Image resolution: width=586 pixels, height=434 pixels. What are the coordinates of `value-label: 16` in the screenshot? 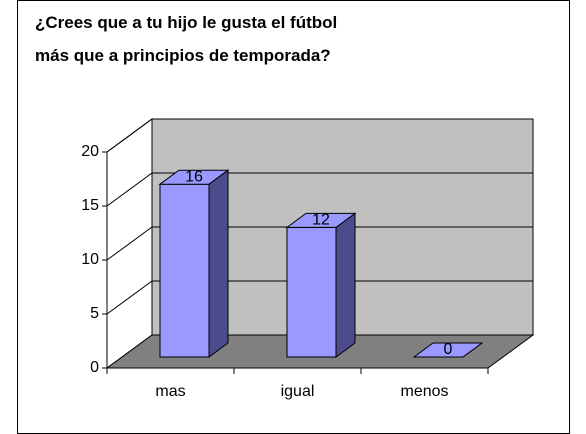 It's located at (194, 176).